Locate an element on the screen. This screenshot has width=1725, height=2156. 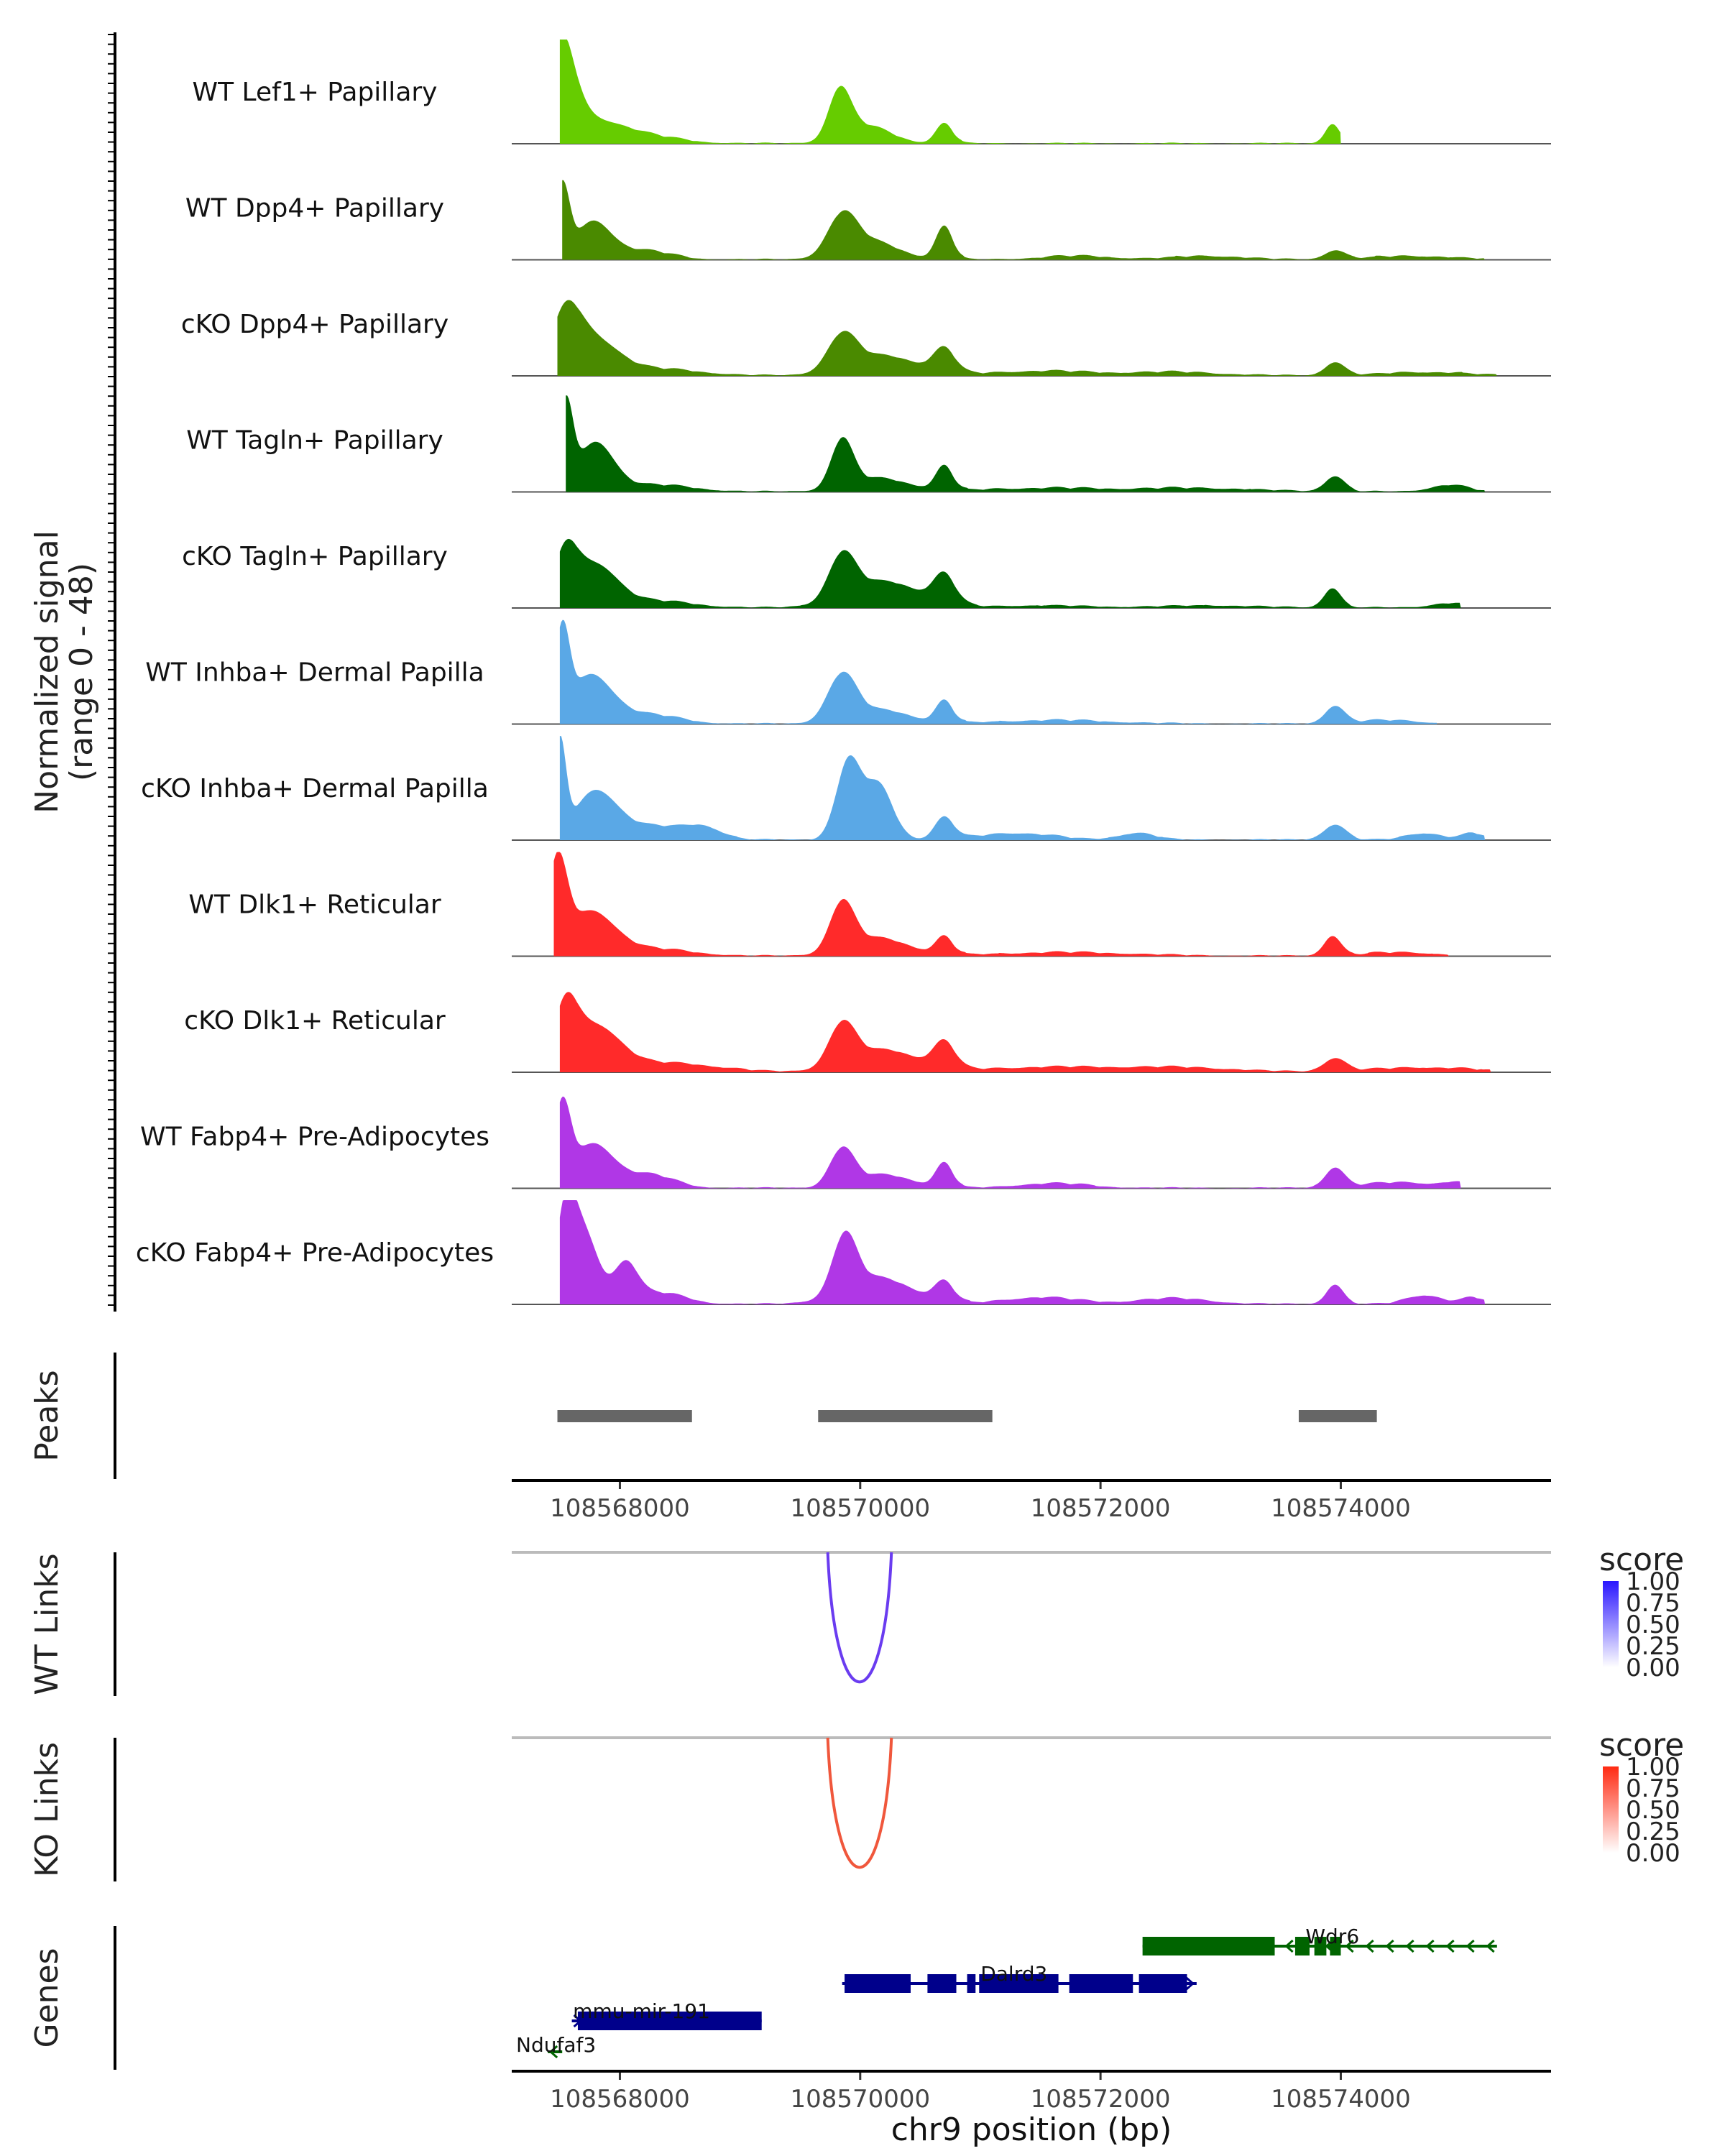
peak-bars is located at coordinates (967, 1416).